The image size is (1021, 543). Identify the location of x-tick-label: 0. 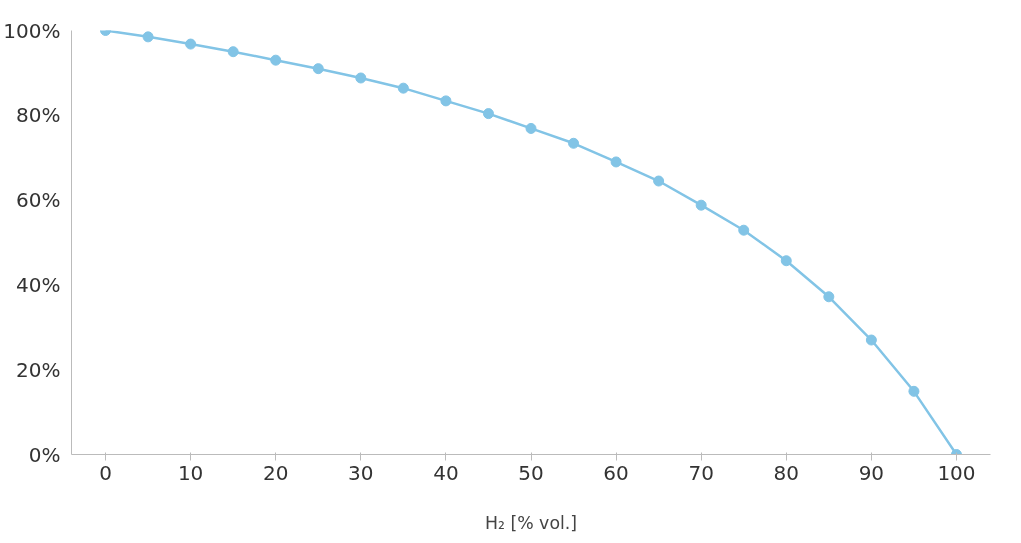
(105, 472).